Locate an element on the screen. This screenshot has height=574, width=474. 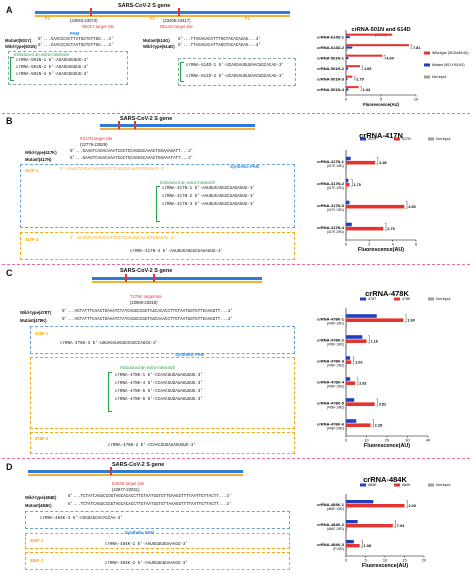
legend-label: Wild-type (501N/614D) is located at coordinates (450, 53).